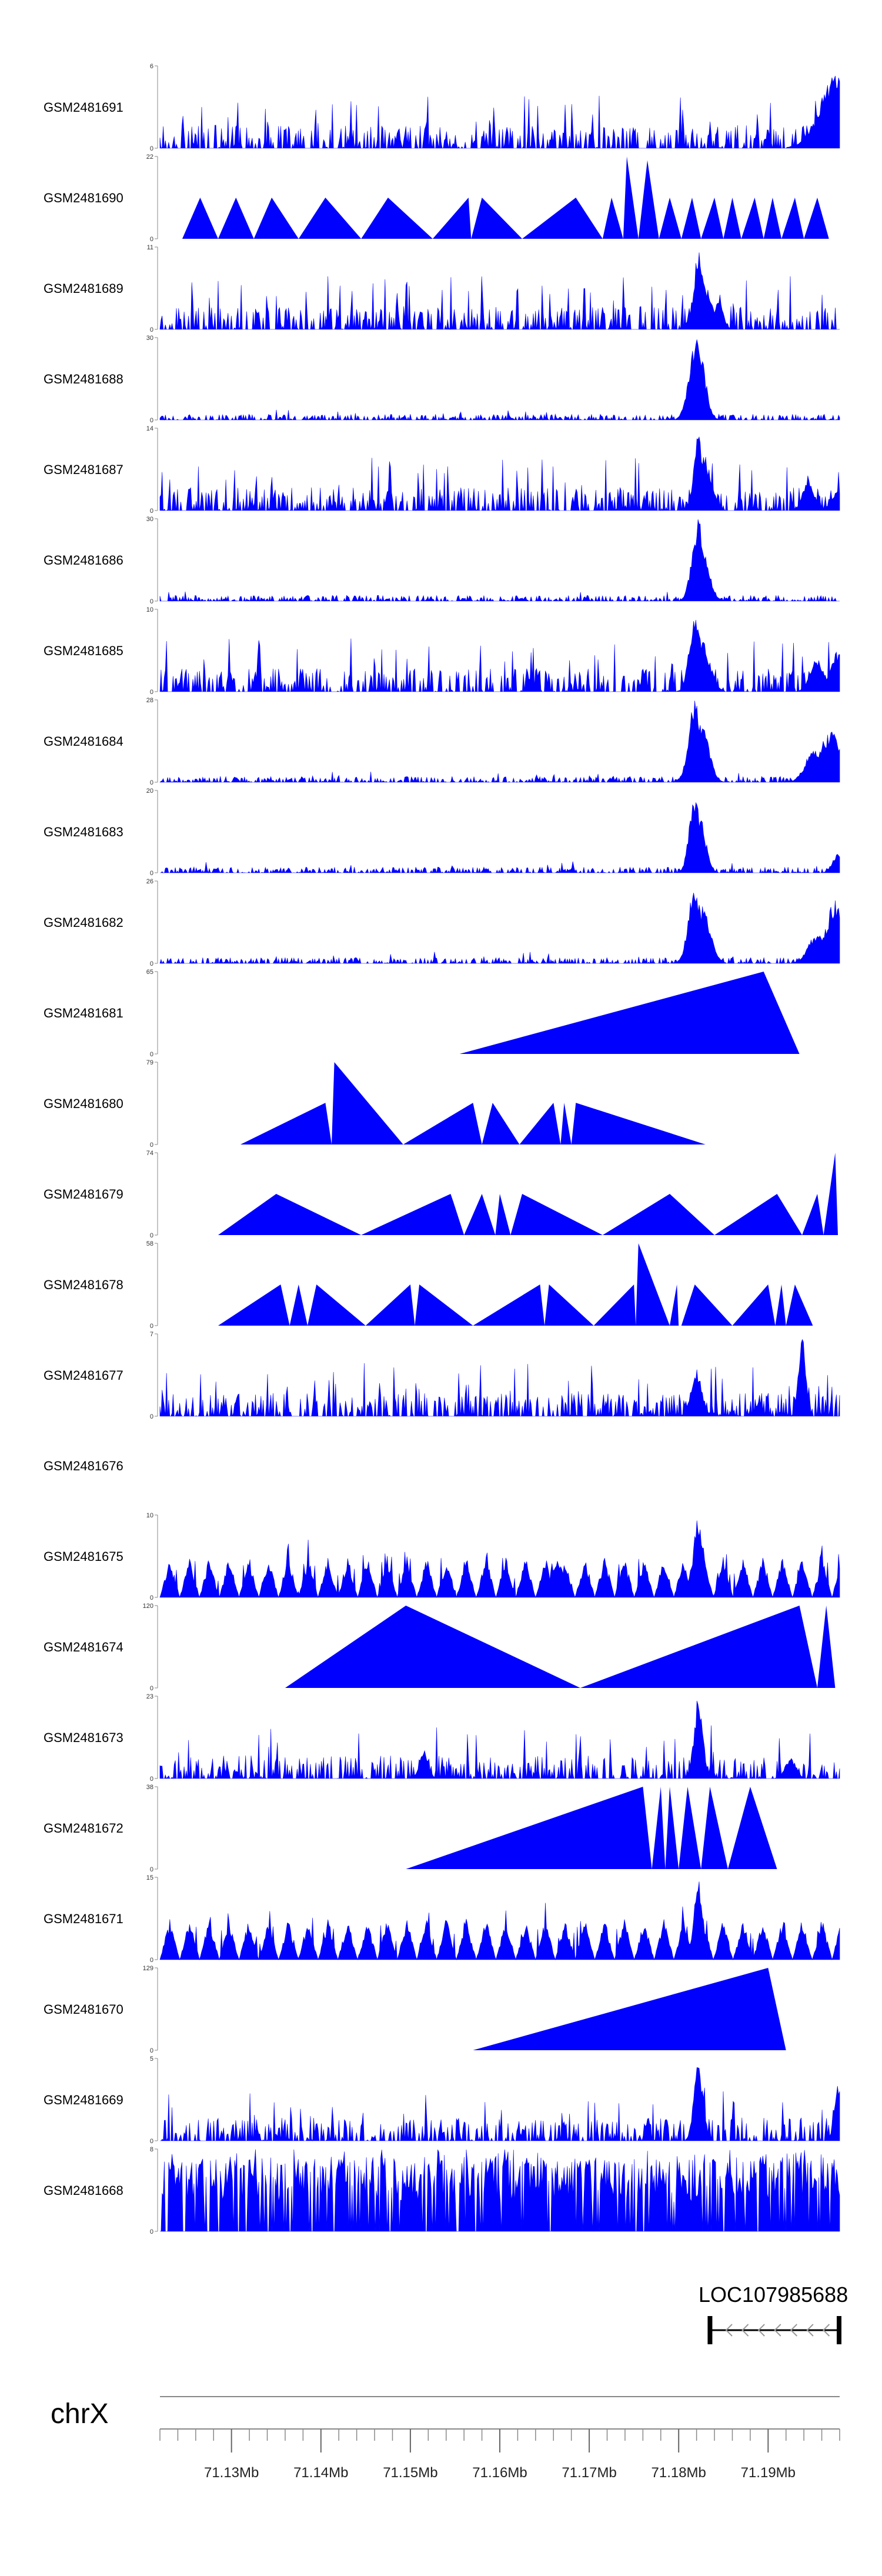 Image resolution: width=882 pixels, height=2576 pixels. I want to click on track-GSM2481681: GSM2481681 65 0, so click(422, 1013).